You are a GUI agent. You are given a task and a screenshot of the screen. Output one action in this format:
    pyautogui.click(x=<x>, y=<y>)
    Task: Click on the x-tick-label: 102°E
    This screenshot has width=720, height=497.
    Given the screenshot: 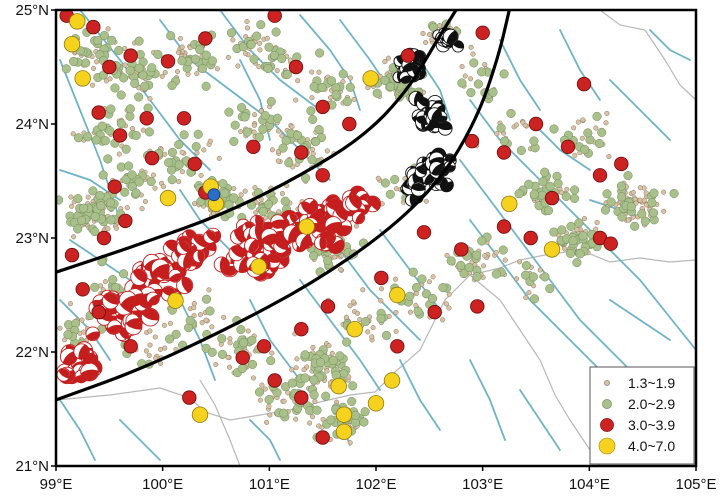 What is the action you would take?
    pyautogui.click(x=375, y=484)
    